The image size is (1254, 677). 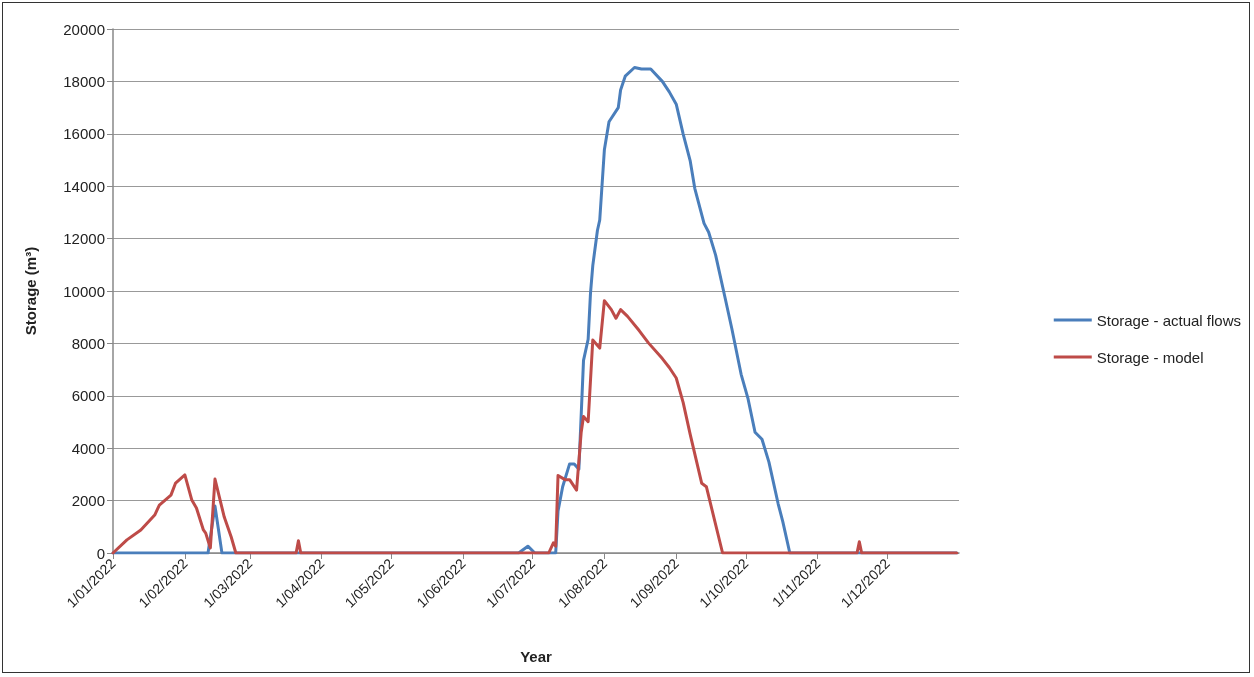 I want to click on y-tick-label: 0, so click(x=100, y=553).